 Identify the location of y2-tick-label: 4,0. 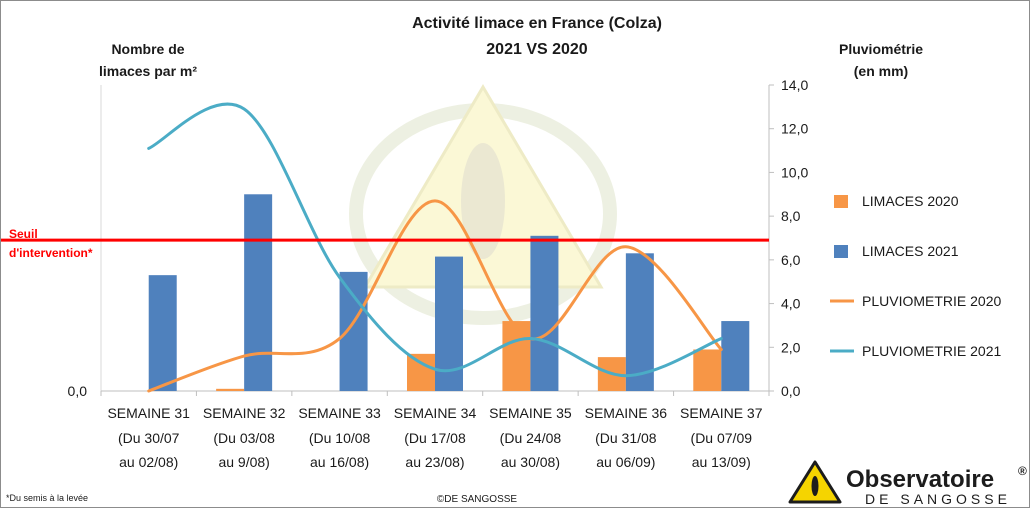
(791, 304).